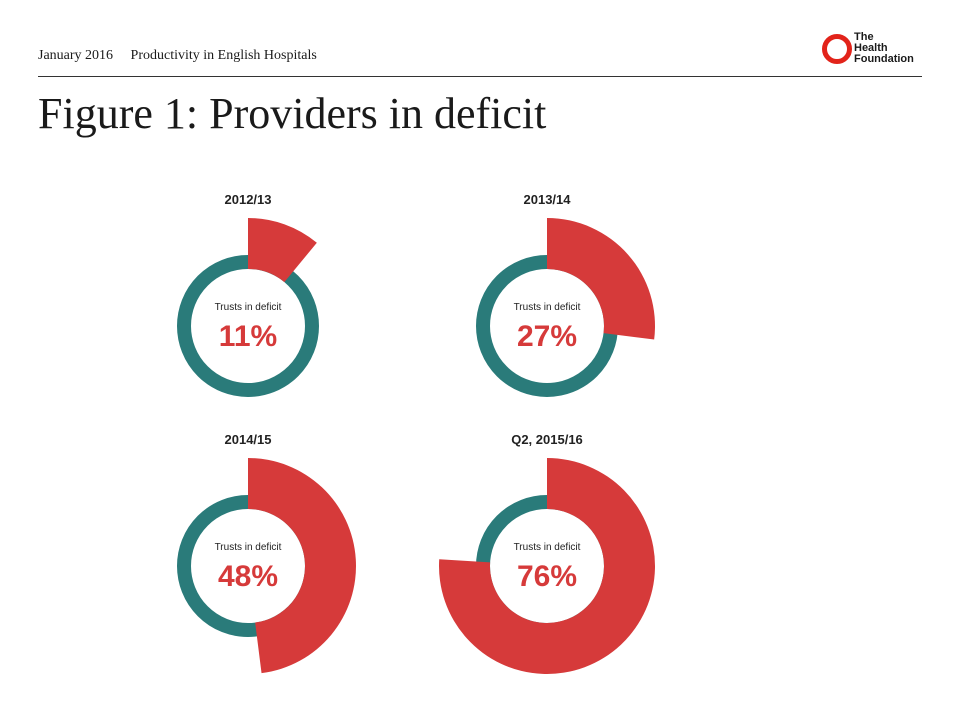 This screenshot has height=720, width=960. What do you see at coordinates (547, 547) in the screenshot?
I see `chart-4-inner-label: Trusts in deficit` at bounding box center [547, 547].